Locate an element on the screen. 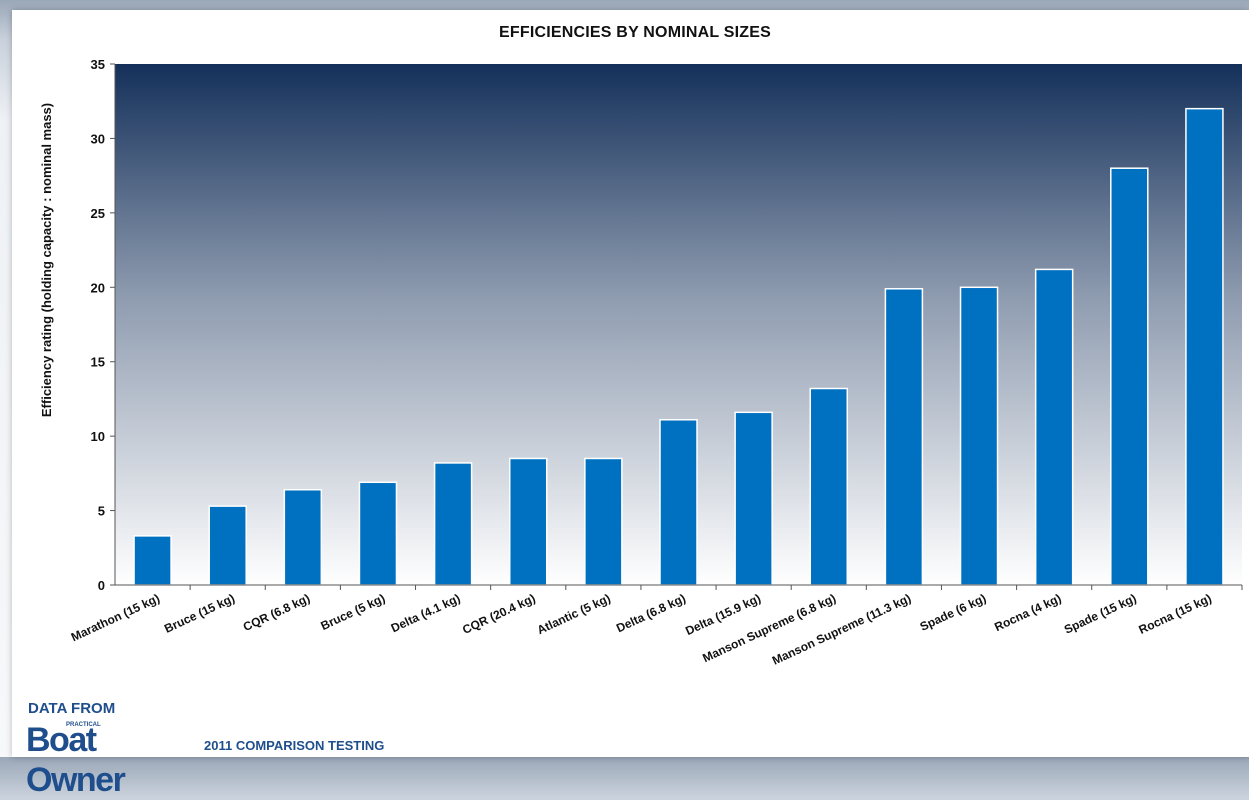 This screenshot has height=800, width=1249. category-label: Spade (6 kg) is located at coordinates (953, 612).